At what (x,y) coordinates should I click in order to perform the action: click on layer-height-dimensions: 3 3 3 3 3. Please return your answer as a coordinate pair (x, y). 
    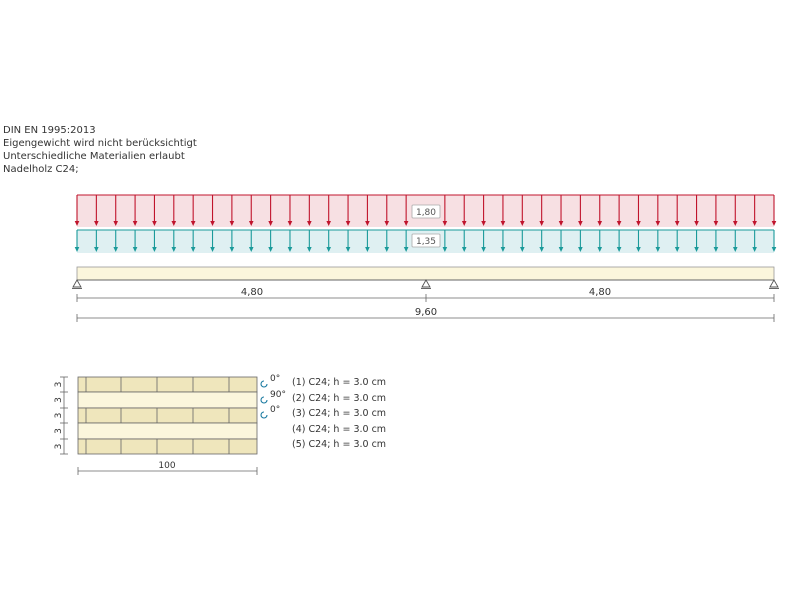
    Looking at the image, I should click on (61, 415).